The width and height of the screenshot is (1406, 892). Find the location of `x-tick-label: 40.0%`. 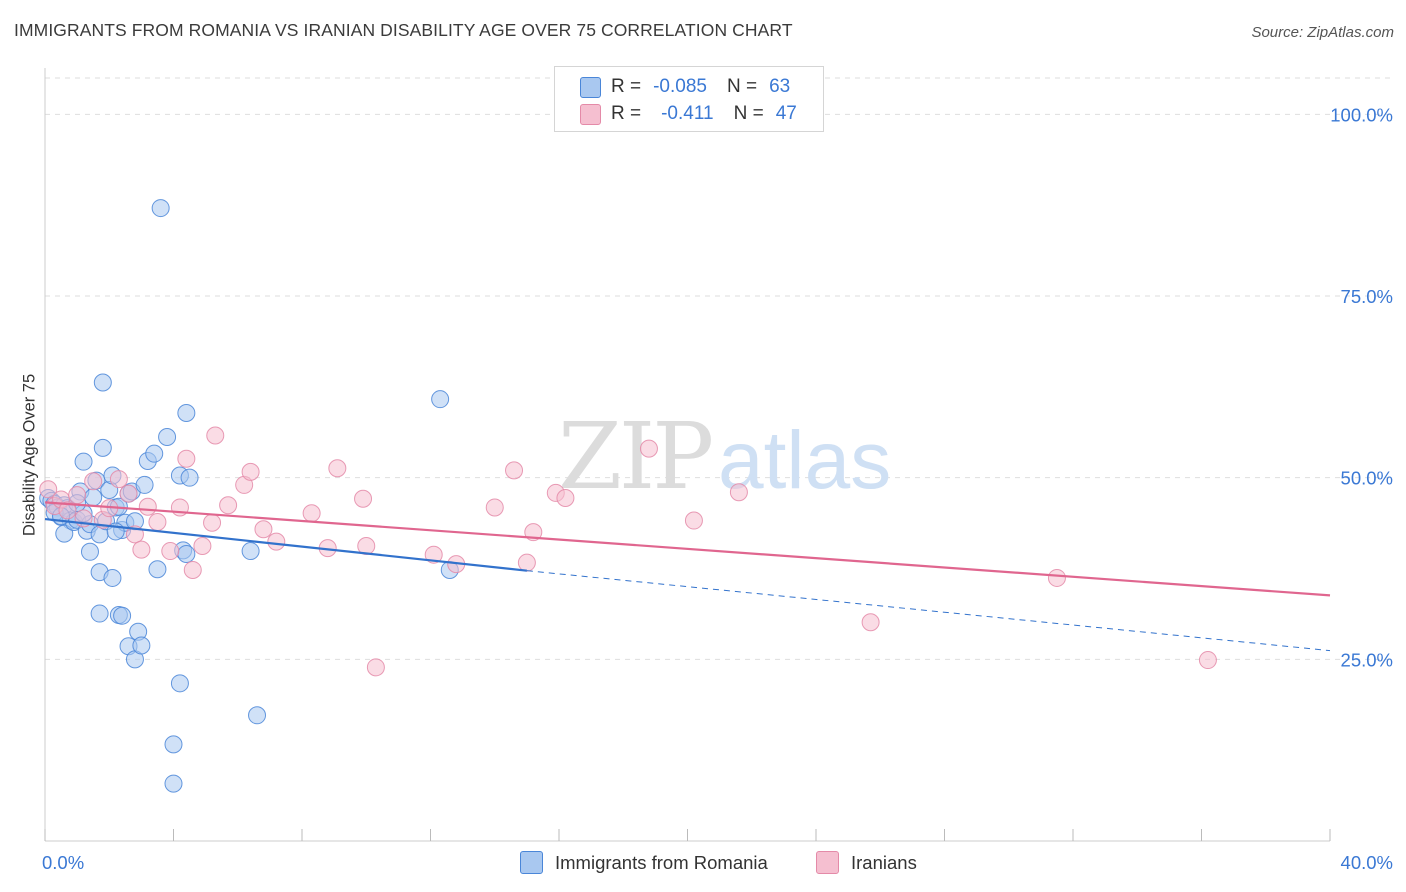

x-tick-label: 40.0% is located at coordinates (1367, 862).